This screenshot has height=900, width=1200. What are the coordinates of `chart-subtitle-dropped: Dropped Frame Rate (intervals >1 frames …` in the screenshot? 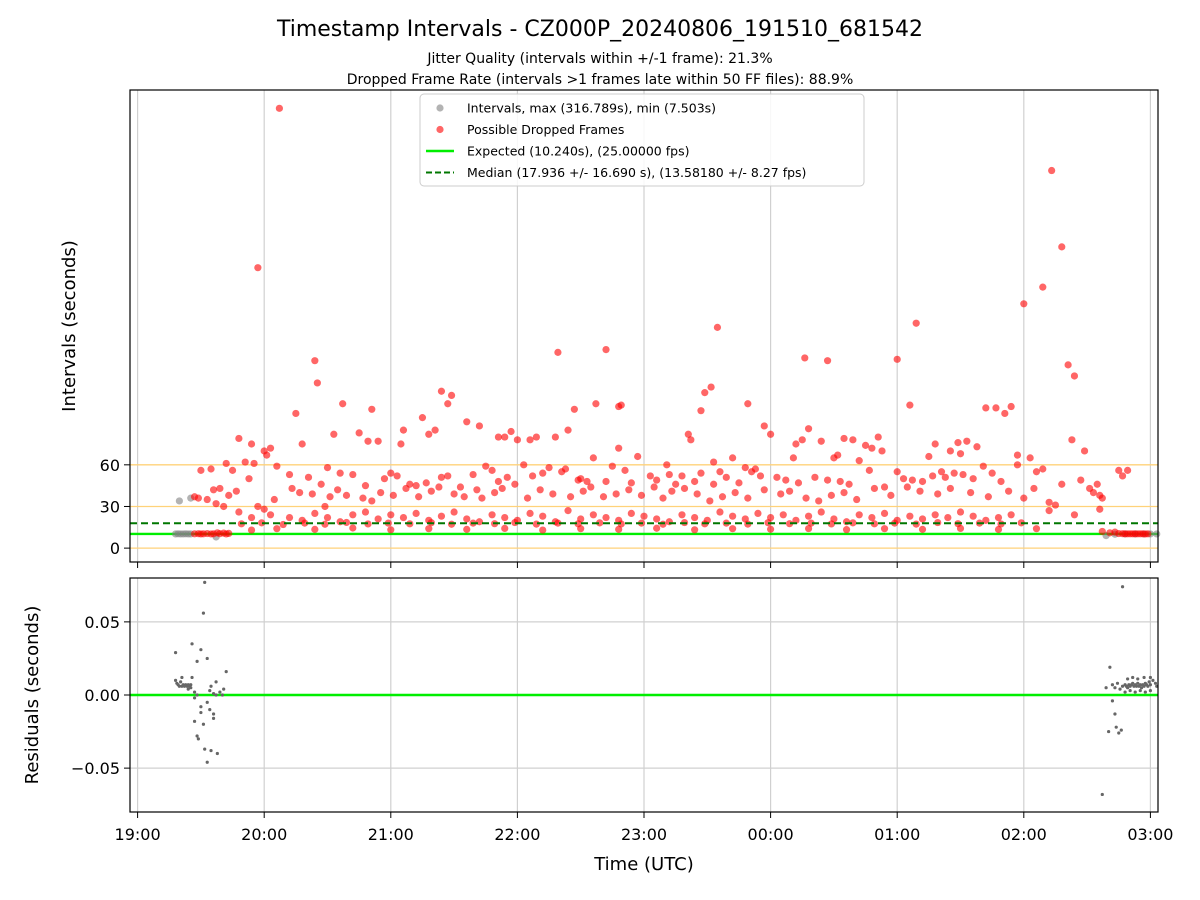 It's located at (600, 80).